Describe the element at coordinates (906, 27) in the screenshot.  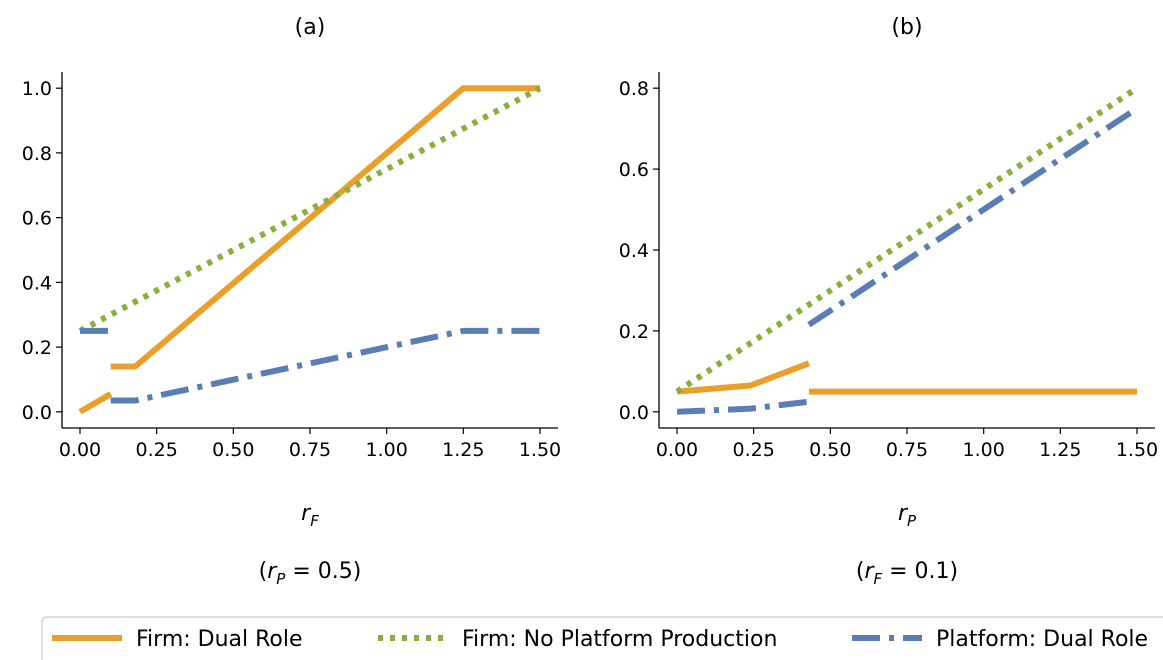
I see `chart-title: (b)` at that location.